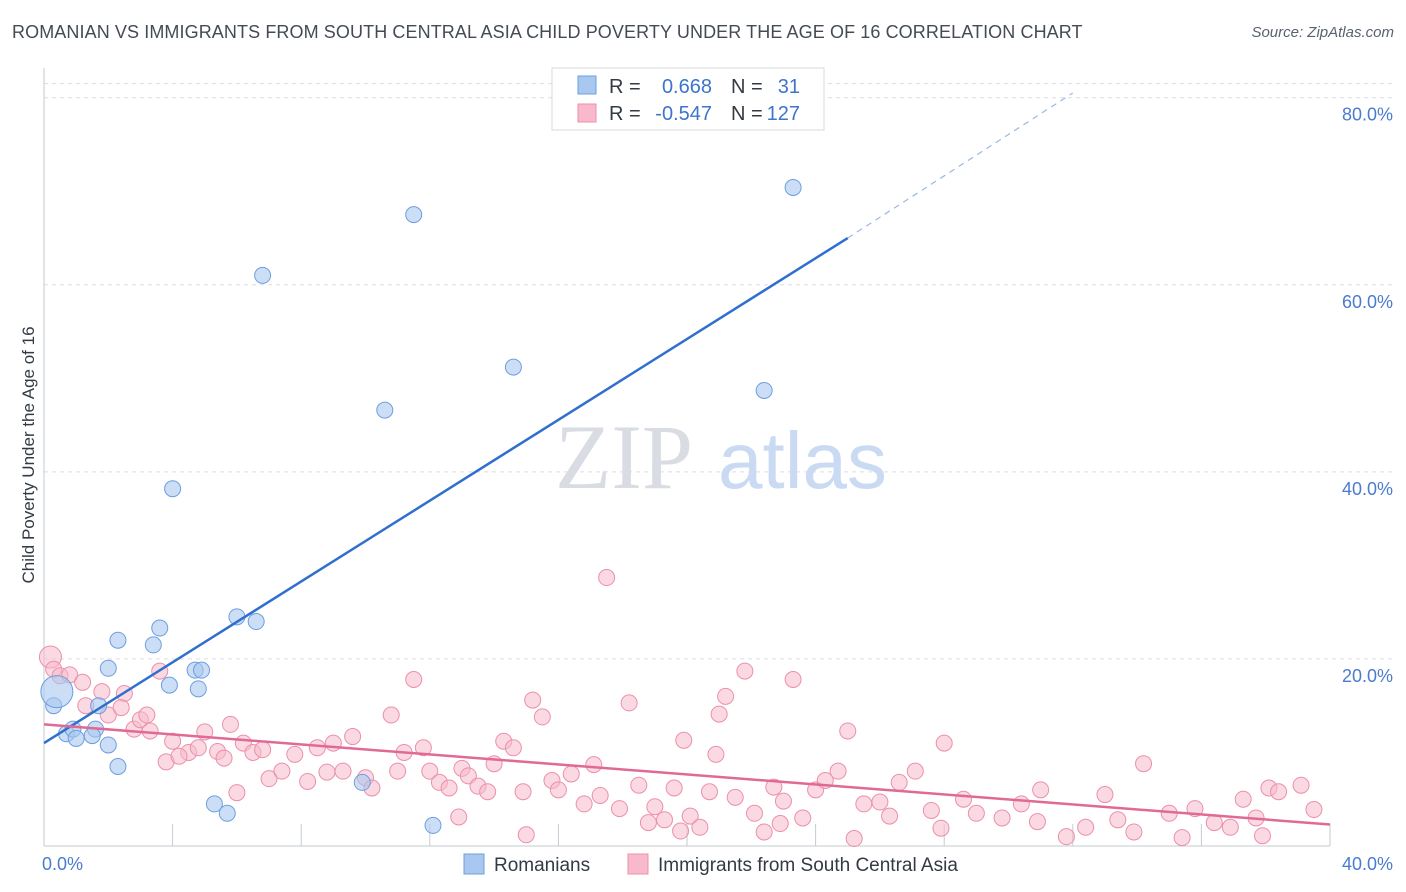  What do you see at coordinates (474, 864) in the screenshot?
I see `bottom-legend-swatch-blue` at bounding box center [474, 864].